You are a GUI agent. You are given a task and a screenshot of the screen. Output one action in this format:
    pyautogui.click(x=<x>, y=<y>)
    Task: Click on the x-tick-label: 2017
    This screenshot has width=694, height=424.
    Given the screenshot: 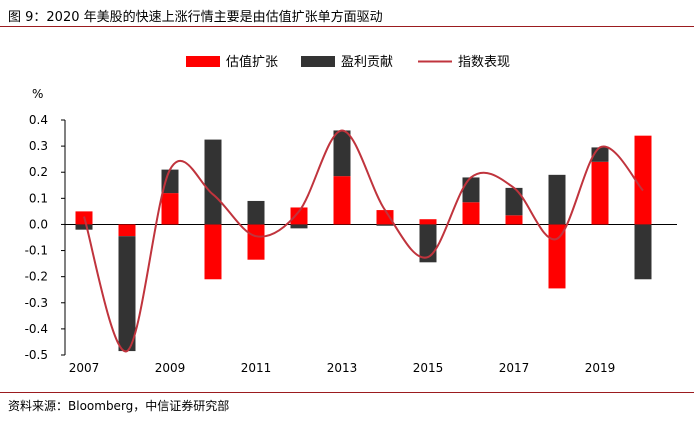 What is the action you would take?
    pyautogui.click(x=514, y=368)
    